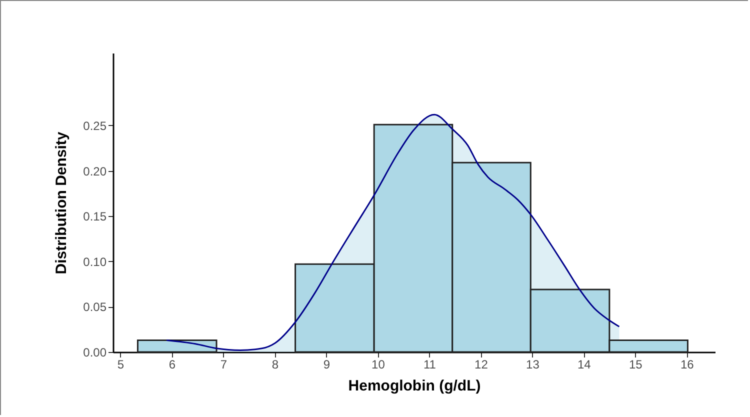  Describe the element at coordinates (687, 365) in the screenshot. I see `x-tick-label: 16` at that location.